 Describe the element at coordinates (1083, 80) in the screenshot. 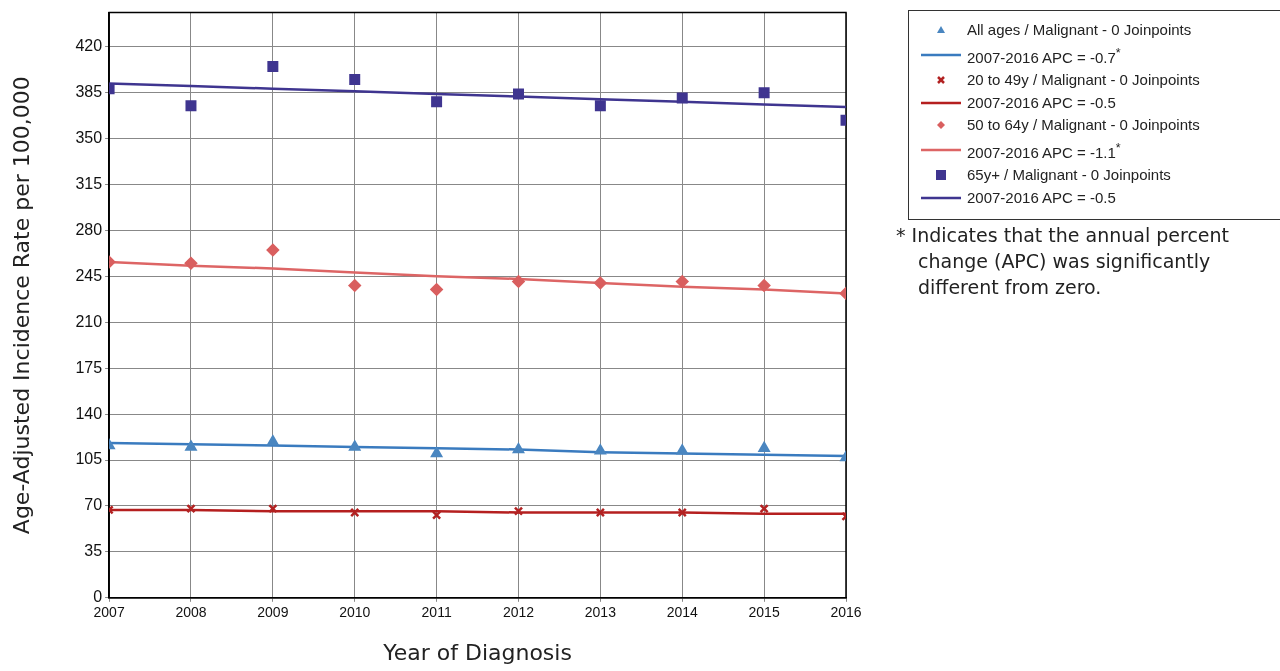

I see `legend-label: 20 to 49y / Malignant - 0 Joinpoints` at that location.